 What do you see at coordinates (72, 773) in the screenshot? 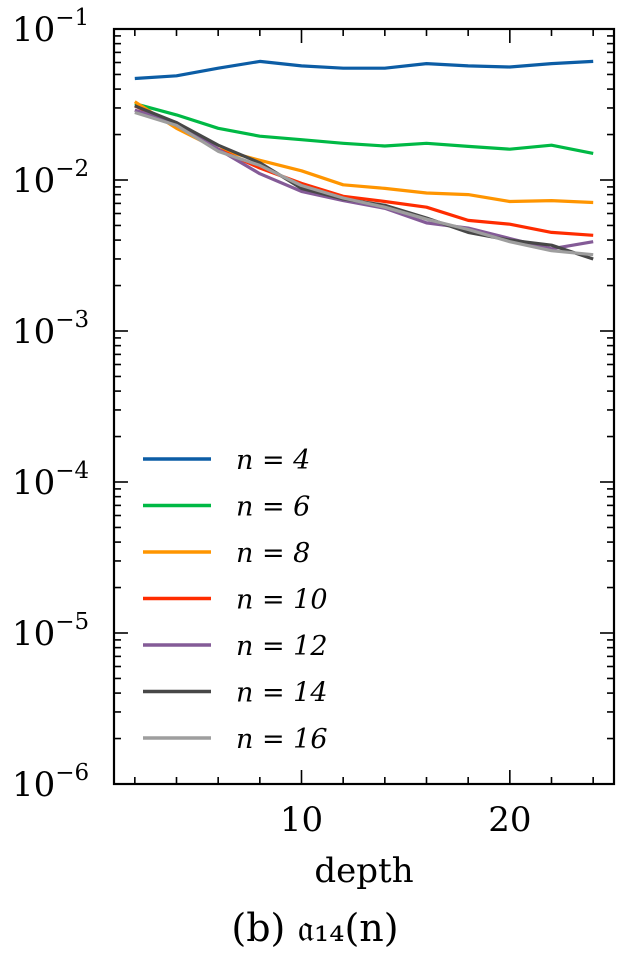
I see `y-tick-exponent: −6` at bounding box center [72, 773].